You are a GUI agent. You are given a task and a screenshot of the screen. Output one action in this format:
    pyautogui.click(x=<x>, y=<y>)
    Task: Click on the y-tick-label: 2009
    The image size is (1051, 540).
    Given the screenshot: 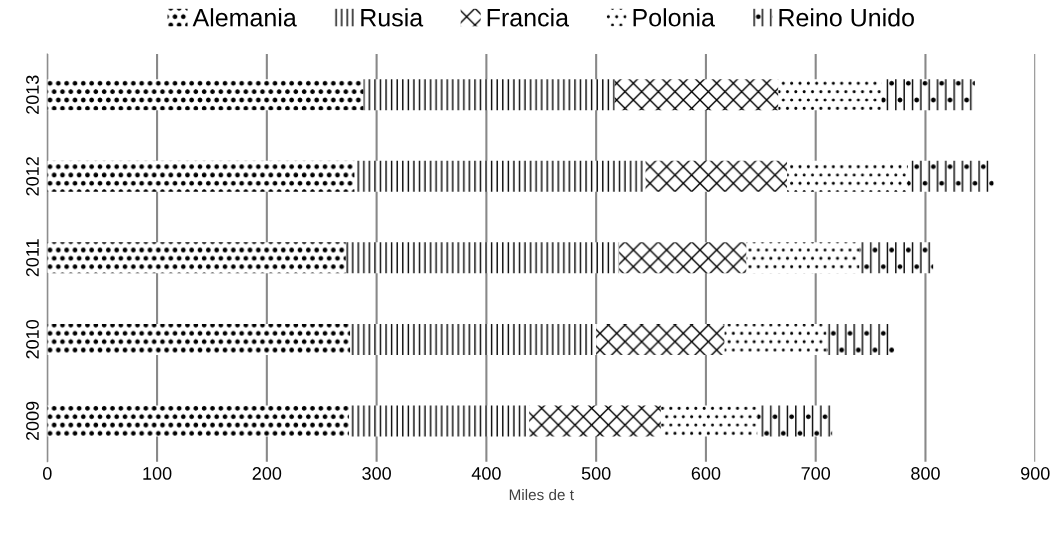 What is the action you would take?
    pyautogui.click(x=32, y=421)
    